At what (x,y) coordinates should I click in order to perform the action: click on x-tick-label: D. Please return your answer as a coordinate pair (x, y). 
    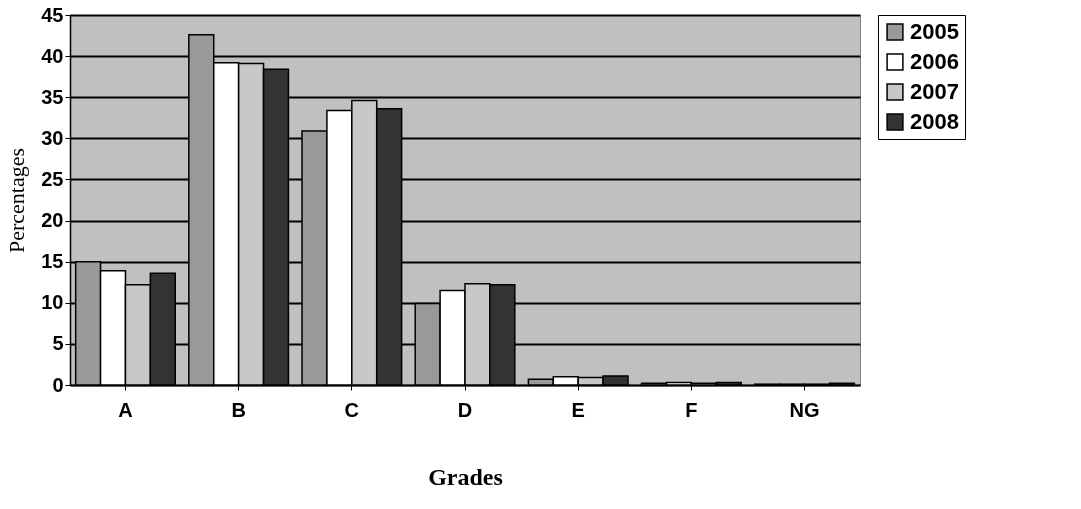
    Looking at the image, I should click on (465, 409).